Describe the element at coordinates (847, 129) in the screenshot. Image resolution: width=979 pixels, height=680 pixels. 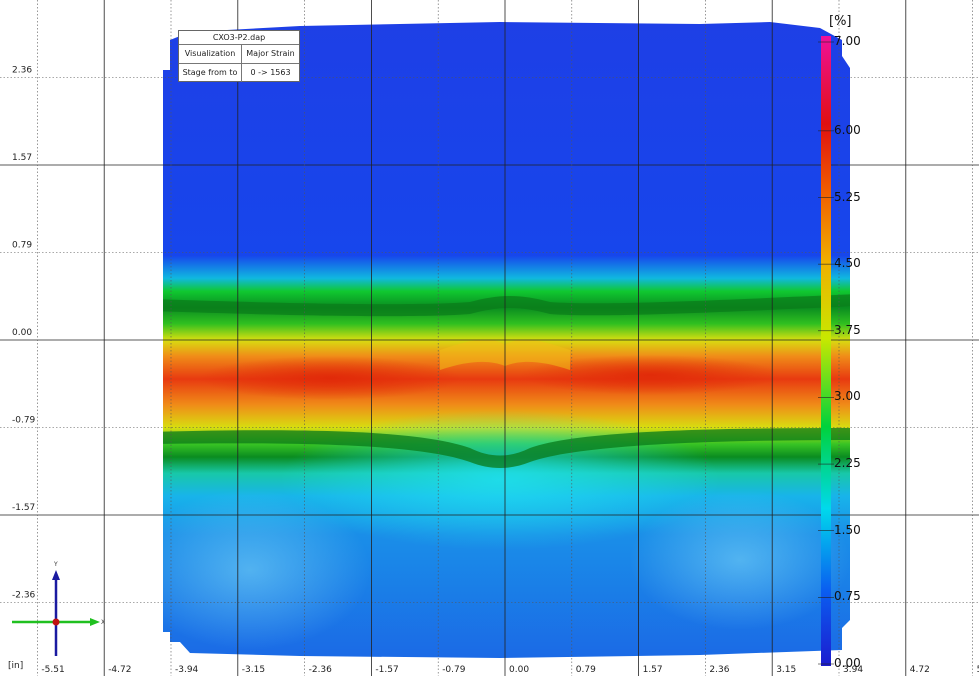
I see `color-scale-label: 6.00` at that location.